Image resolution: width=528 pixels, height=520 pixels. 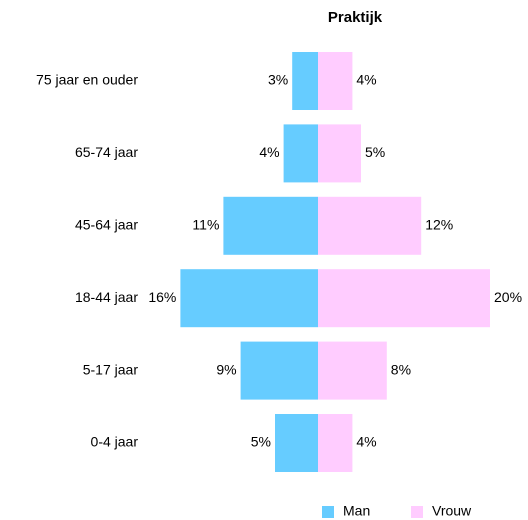 I want to click on value-label: 11%, so click(x=205, y=225).